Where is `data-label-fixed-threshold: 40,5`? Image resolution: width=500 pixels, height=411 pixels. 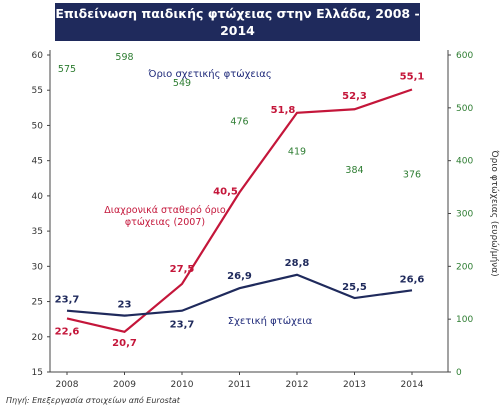
data-label-fixed-threshold: 40,5 is located at coordinates (225, 191).